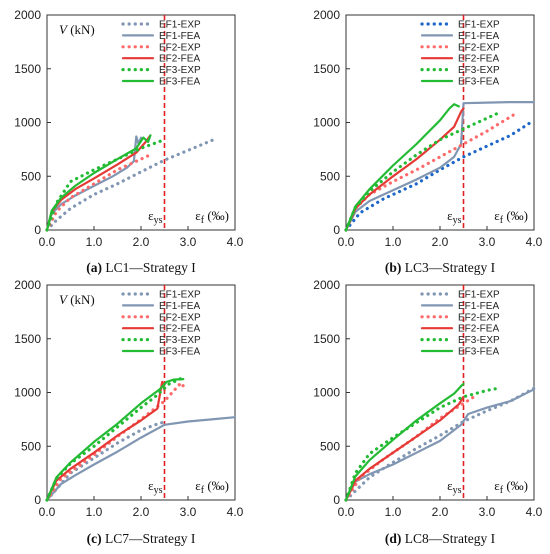 This screenshot has height=554, width=550. I want to click on panel-caption: (b) LC3—Strategy I, so click(440, 267).